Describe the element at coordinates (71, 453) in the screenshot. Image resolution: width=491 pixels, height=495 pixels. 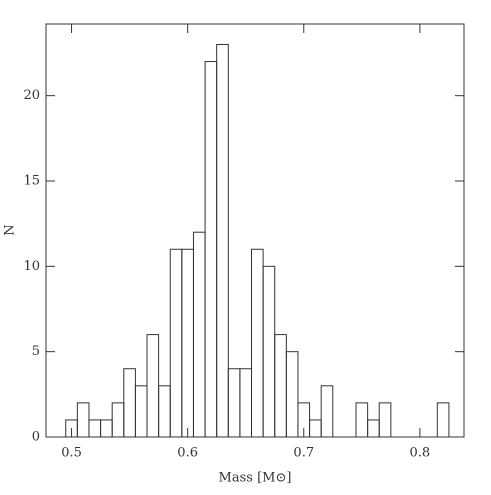
I see `x-tick-label: 0.5` at that location.